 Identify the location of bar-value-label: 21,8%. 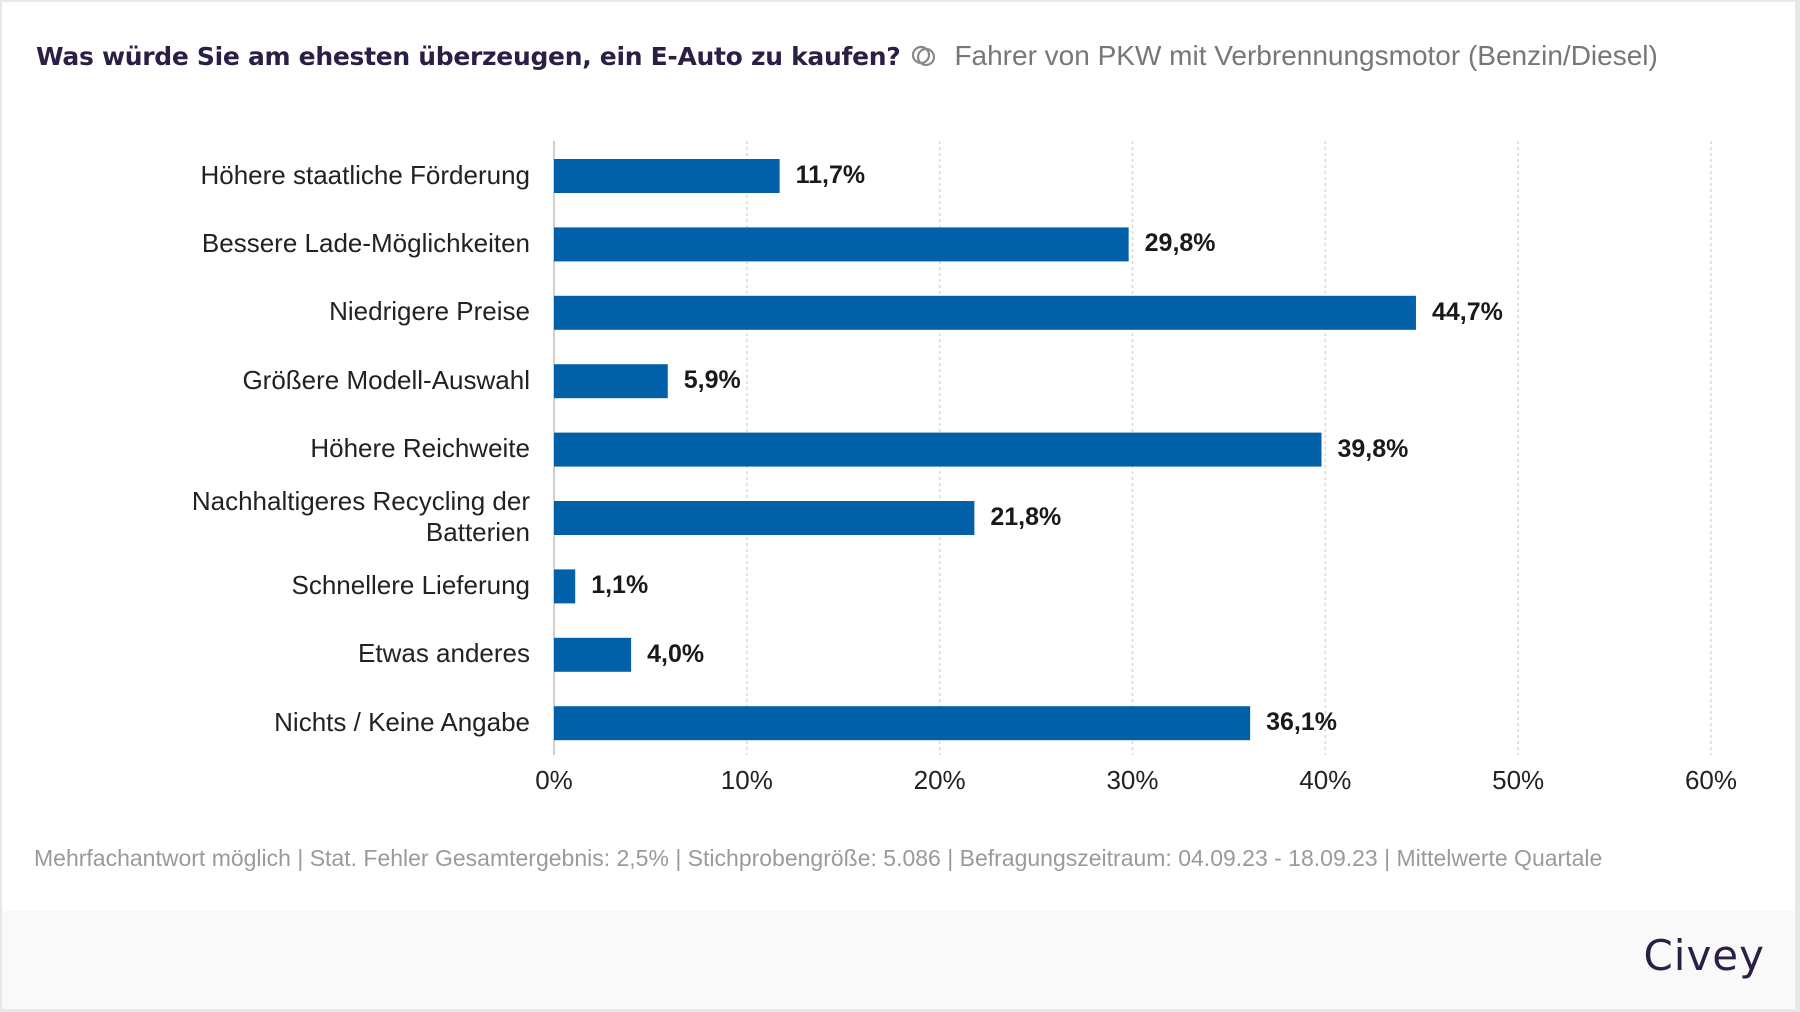
(1026, 517).